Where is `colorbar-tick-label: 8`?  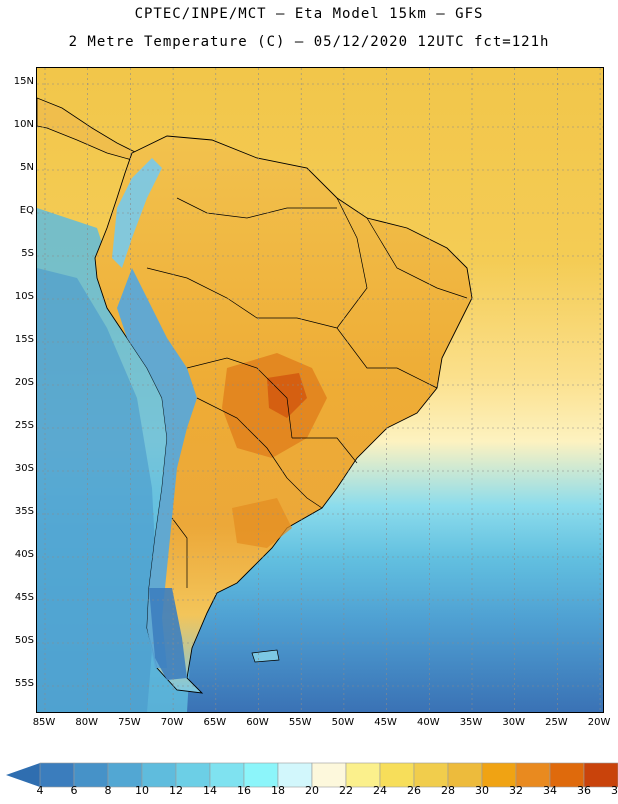 colorbar-tick-label: 8 is located at coordinates (108, 790).